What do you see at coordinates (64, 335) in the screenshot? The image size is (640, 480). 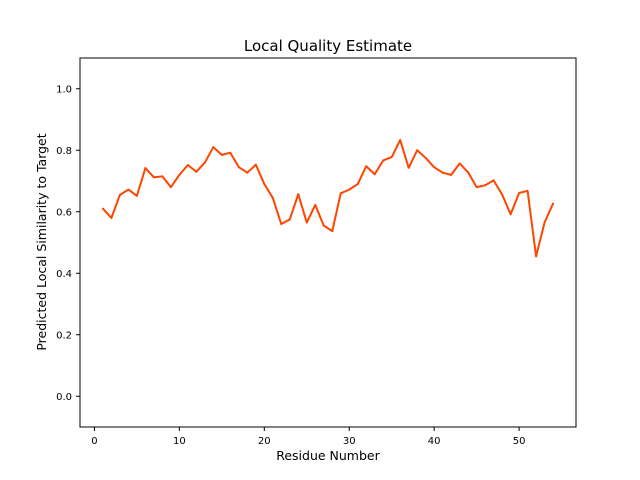 I see `y-tick-label: 0.2` at bounding box center [64, 335].